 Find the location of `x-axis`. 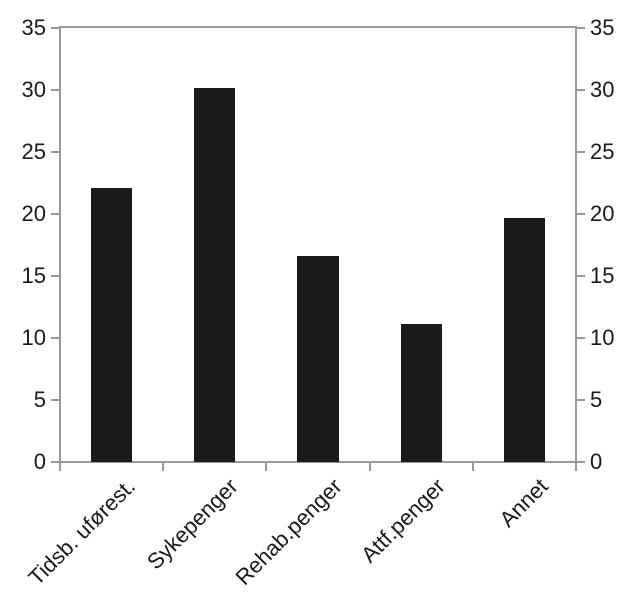

x-axis is located at coordinates (318, 462).